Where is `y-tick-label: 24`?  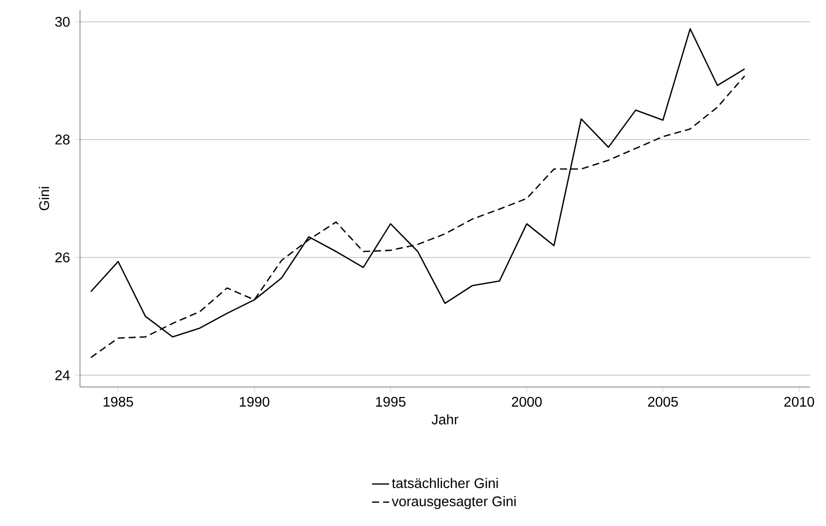 y-tick-label: 24 is located at coordinates (62, 375).